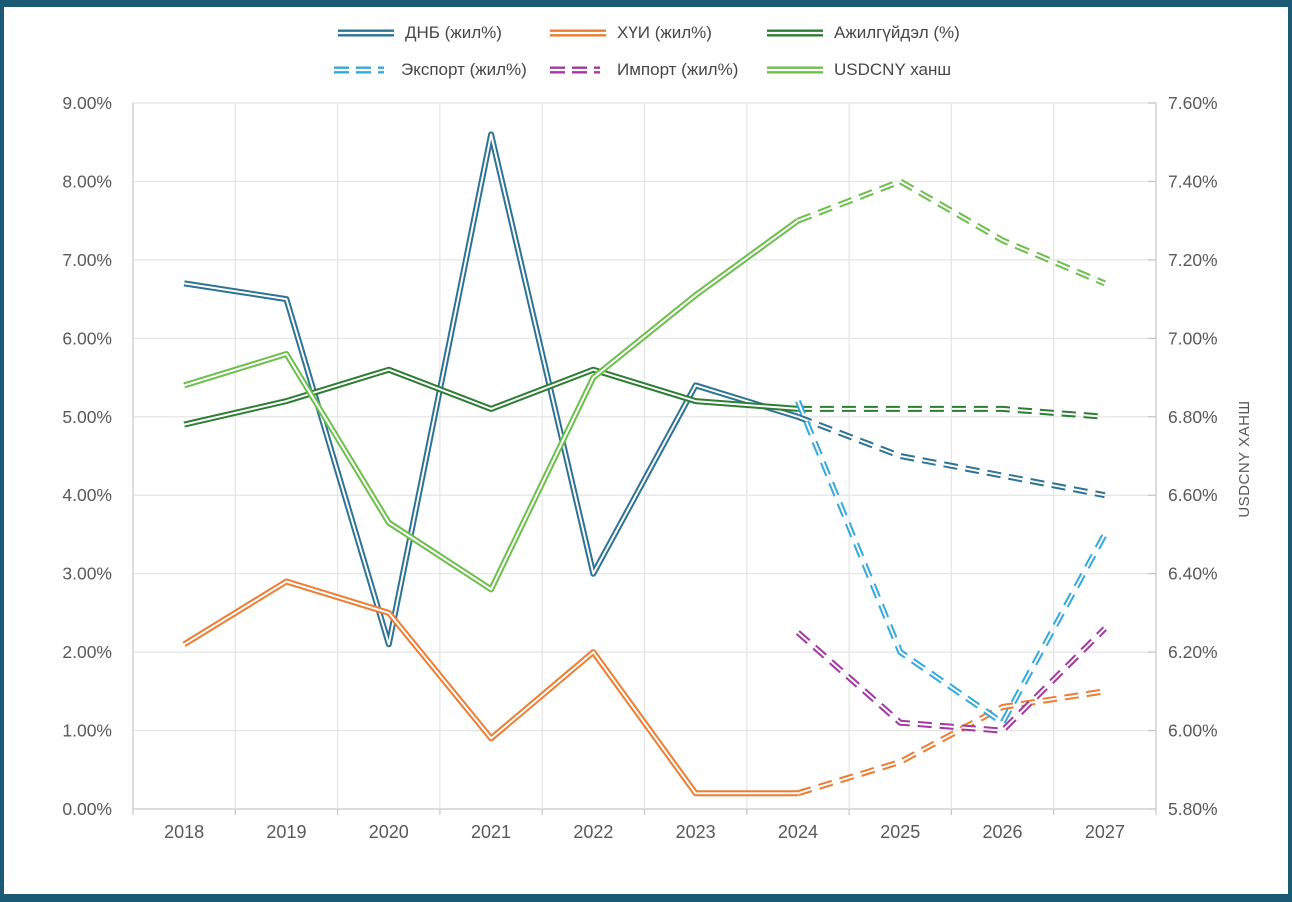 The width and height of the screenshot is (1292, 902). I want to click on x-axis-tick-label: 2027, so click(1105, 832).